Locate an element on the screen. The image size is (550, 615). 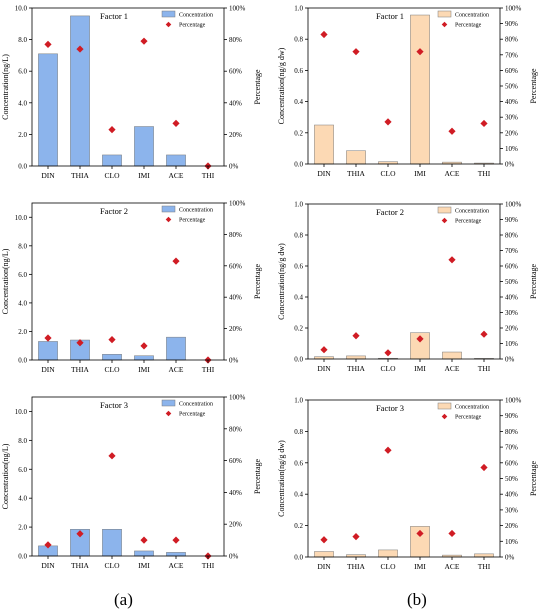
y-axis-title: Concentration(ng/g dw) is located at coordinates (281, 85).